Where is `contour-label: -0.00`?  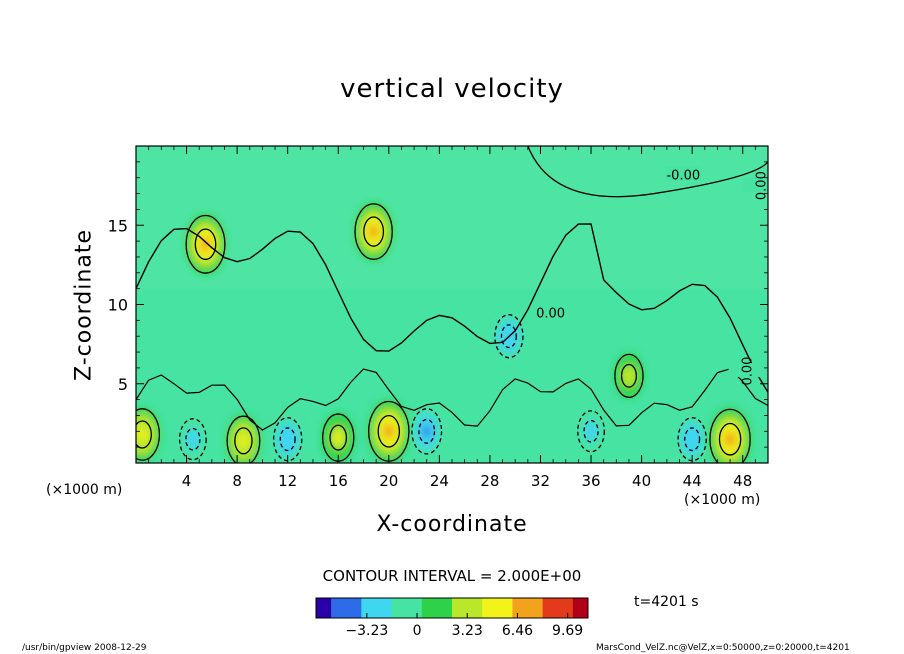 contour-label: -0.00 is located at coordinates (683, 176).